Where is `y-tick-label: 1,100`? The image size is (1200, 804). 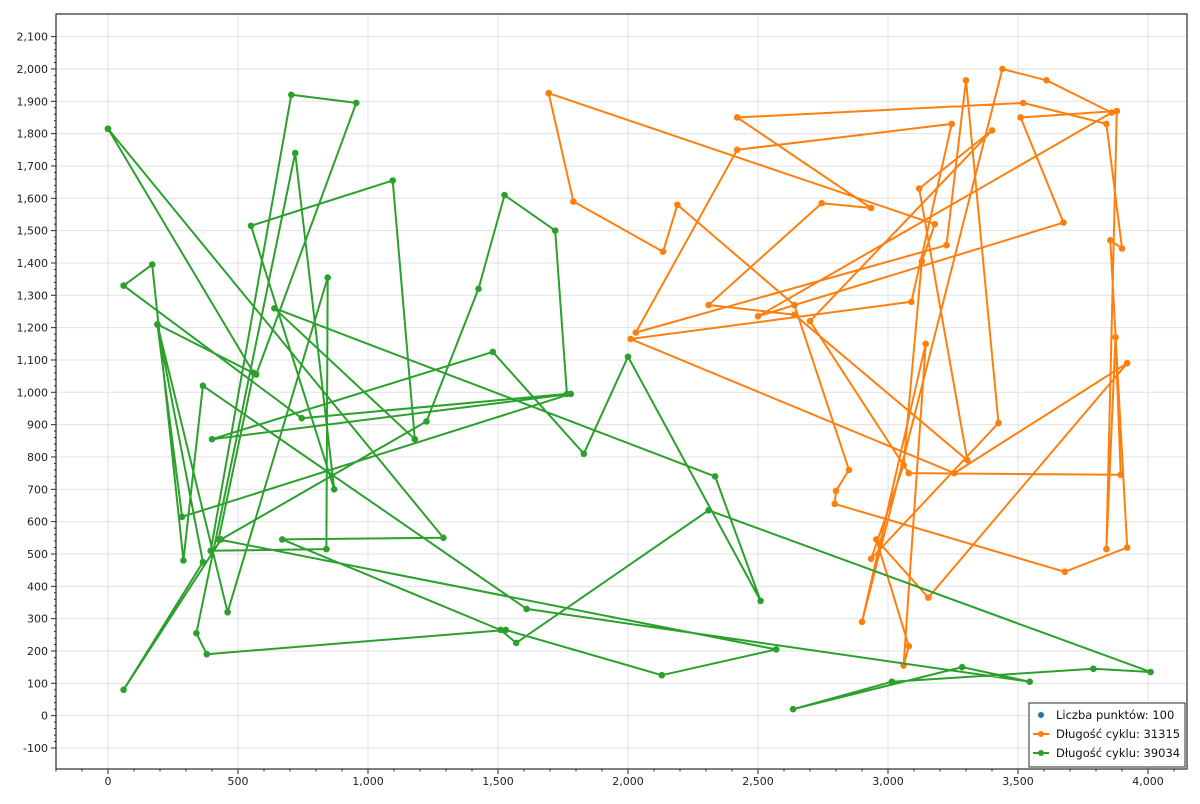
y-tick-label: 1,100 is located at coordinates (33, 360).